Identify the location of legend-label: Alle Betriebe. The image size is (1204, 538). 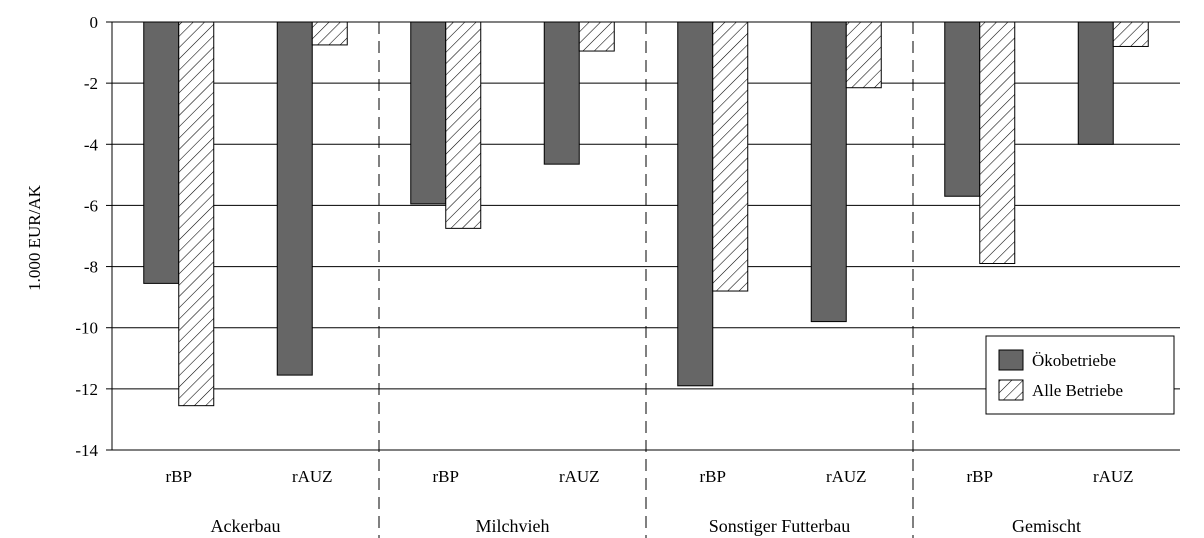
(1077, 390).